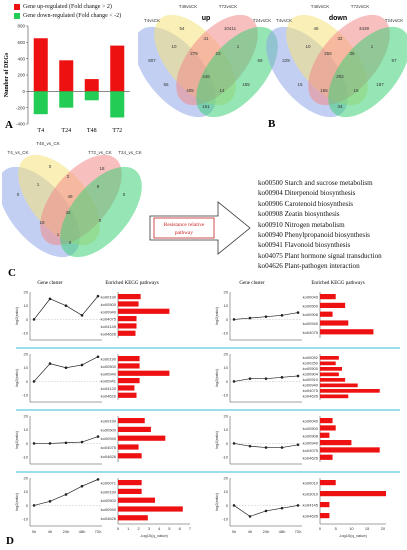 This screenshot has height=550, width=407. What do you see at coordinates (367, 528) in the screenshot?
I see `kegg-x-tick: 15` at bounding box center [367, 528].